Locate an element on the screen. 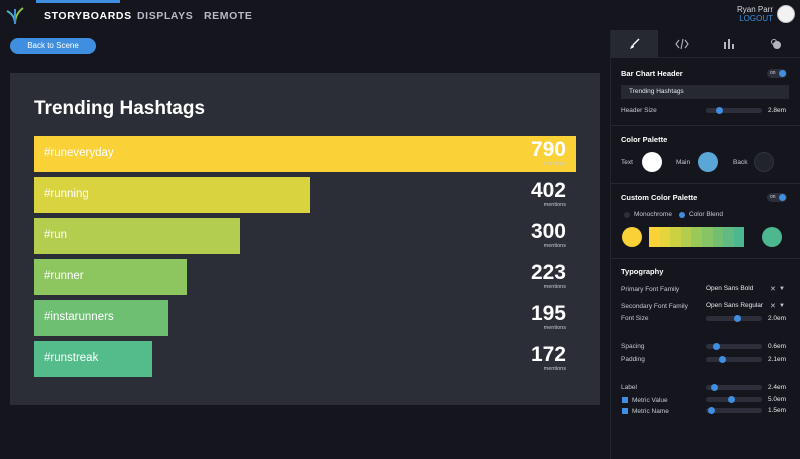  main-color-label: Main is located at coordinates (683, 162).